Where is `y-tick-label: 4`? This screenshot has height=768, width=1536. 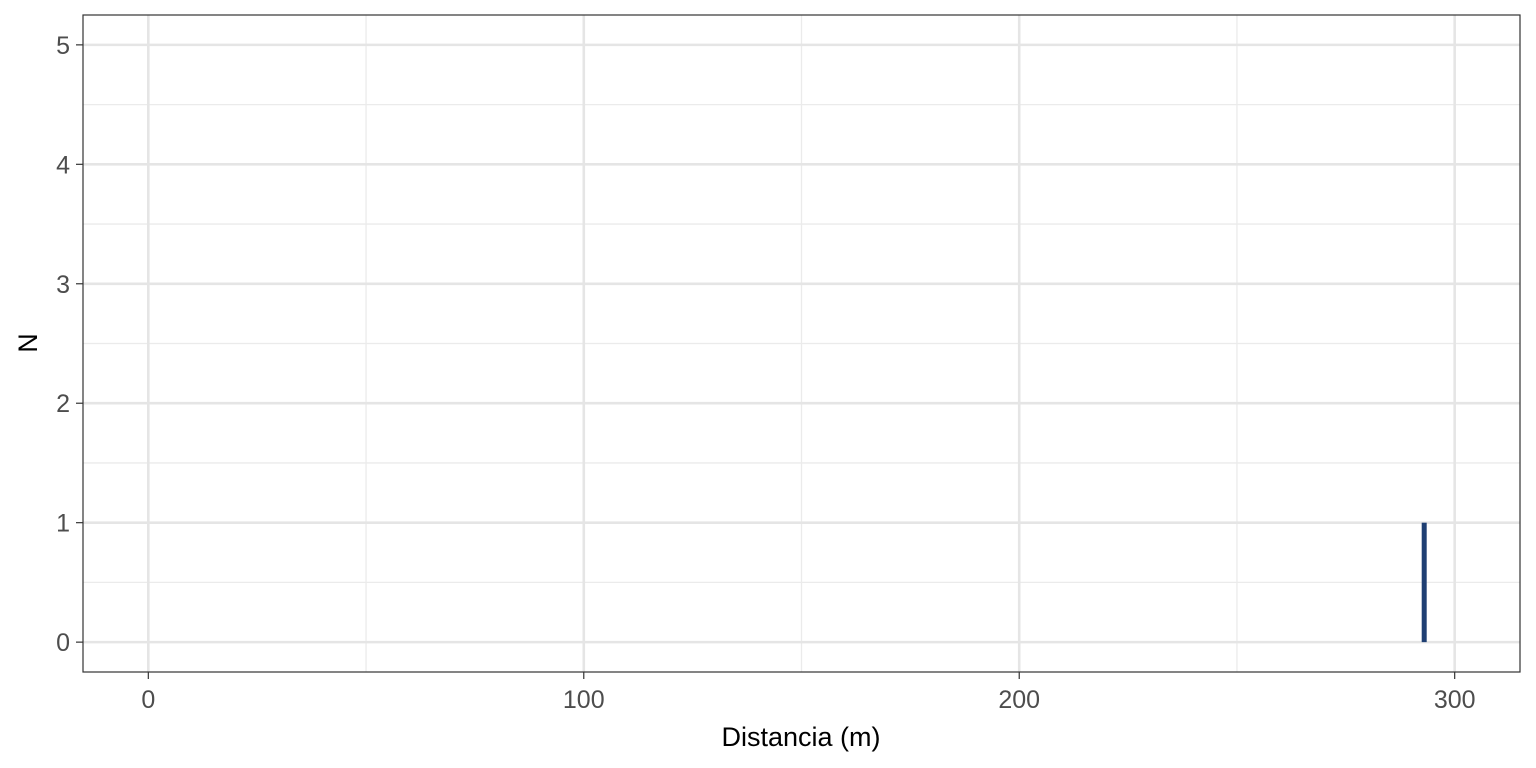
y-tick-label: 4 is located at coordinates (63, 165).